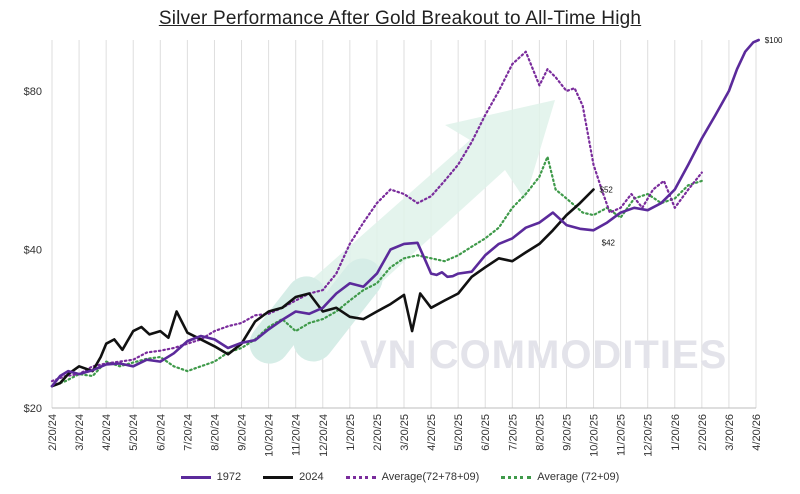  Describe the element at coordinates (774, 40) in the screenshot. I see `end-label: $100` at that location.